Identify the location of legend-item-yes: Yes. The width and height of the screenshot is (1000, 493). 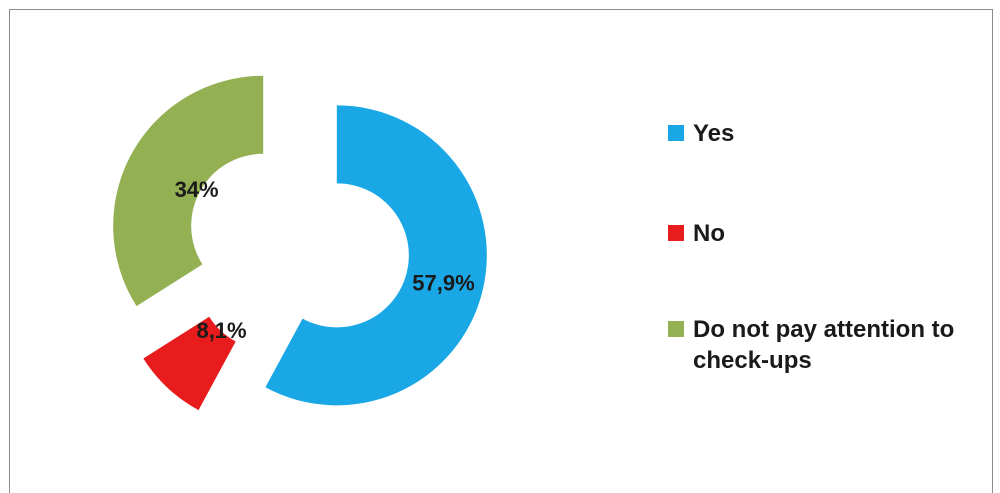
(830, 133).